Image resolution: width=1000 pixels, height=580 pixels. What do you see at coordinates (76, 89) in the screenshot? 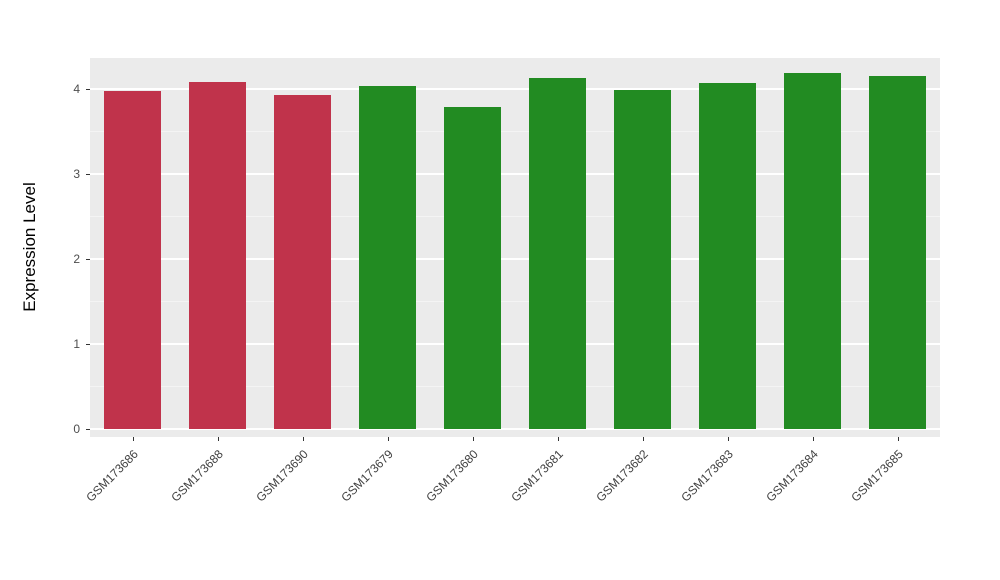
I see `y-tick-label: 4` at bounding box center [76, 89].